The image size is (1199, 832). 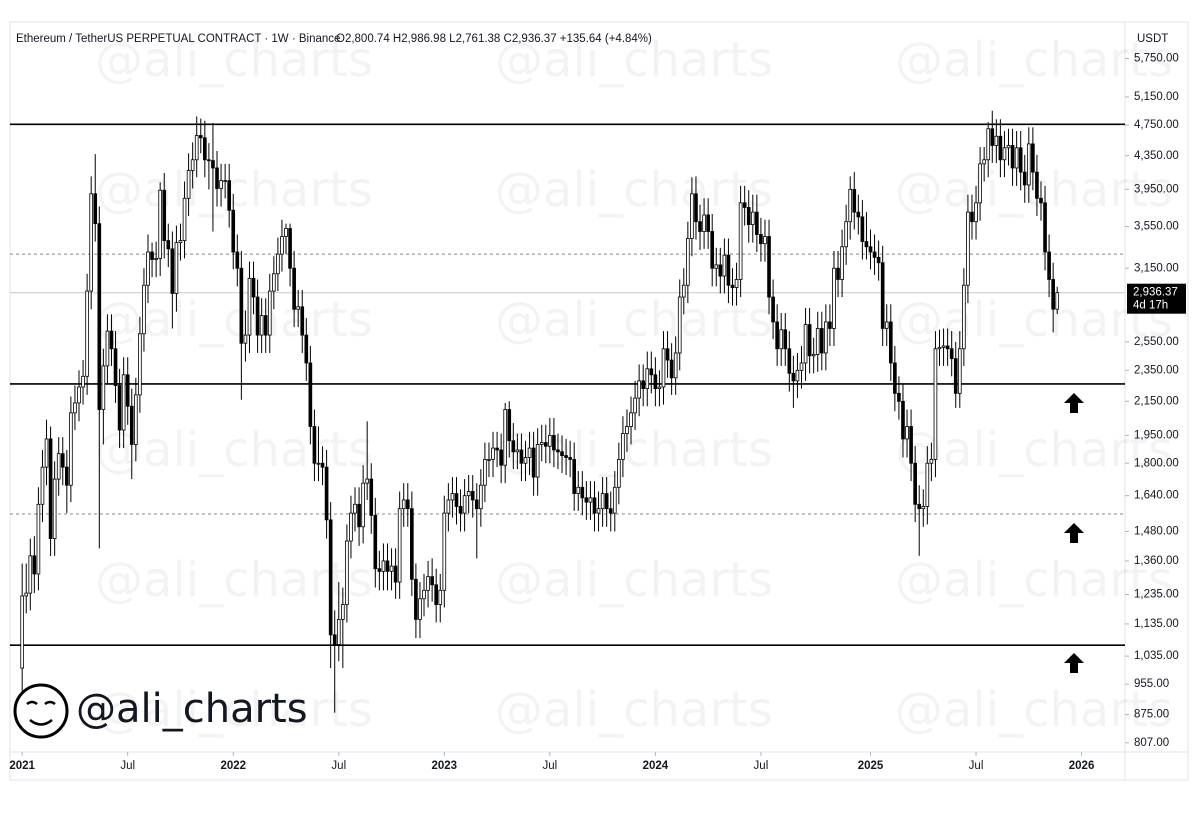 I want to click on logo: @ali_charts, so click(x=160, y=711).